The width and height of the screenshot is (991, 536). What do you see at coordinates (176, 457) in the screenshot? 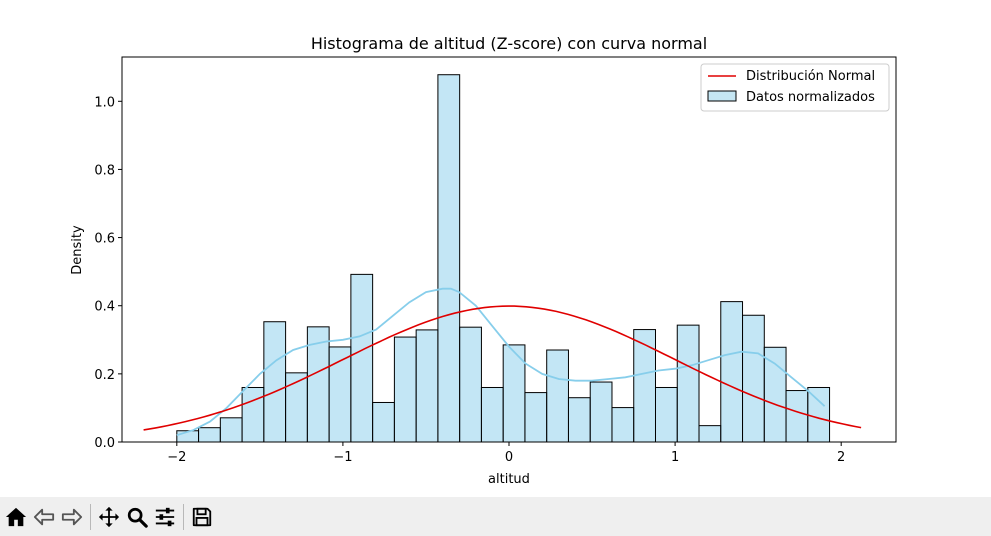
I see `x-tick-label: −2` at bounding box center [176, 457].